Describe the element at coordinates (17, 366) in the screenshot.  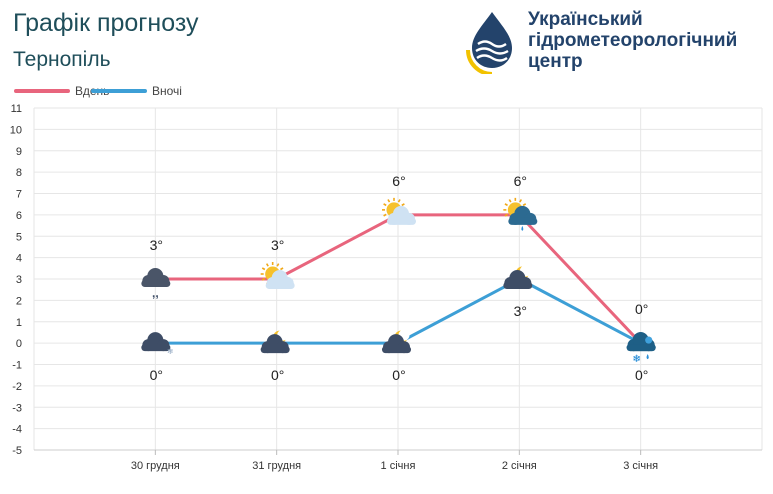
I see `y-tick-label: -1` at that location.